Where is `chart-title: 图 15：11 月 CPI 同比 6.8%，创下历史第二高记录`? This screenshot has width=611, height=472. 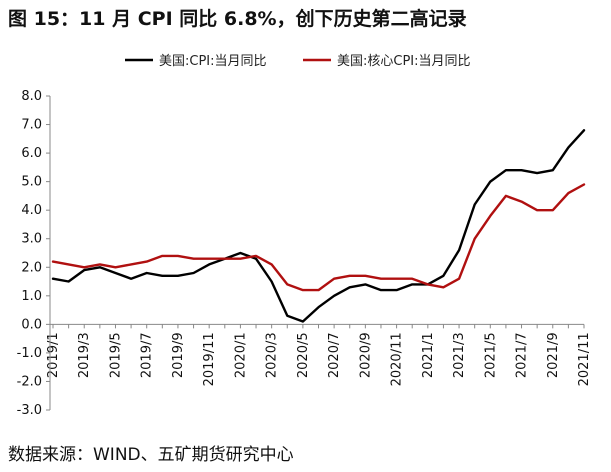 chart-title: 图 15：11 月 CPI 同比 6.8%，创下历史第二高记录 is located at coordinates (237, 19).